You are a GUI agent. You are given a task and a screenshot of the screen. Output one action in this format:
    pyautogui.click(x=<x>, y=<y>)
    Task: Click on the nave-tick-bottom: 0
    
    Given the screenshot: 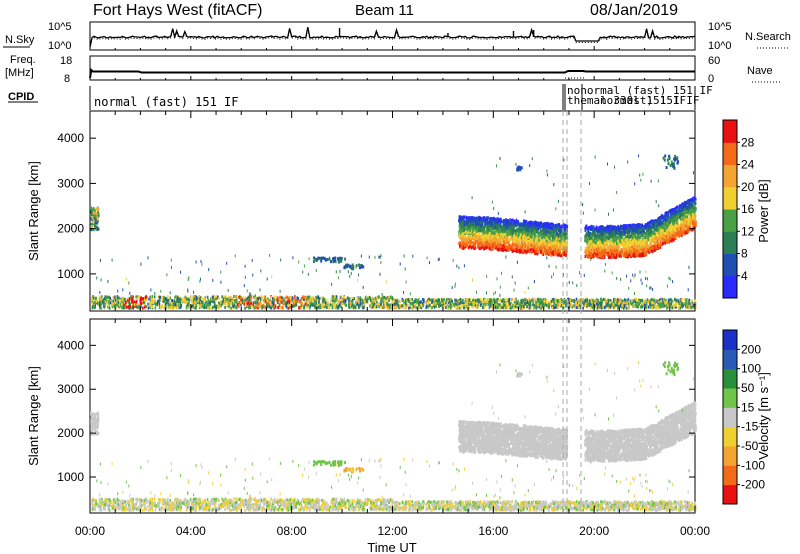 What is the action you would take?
    pyautogui.click(x=711, y=79)
    